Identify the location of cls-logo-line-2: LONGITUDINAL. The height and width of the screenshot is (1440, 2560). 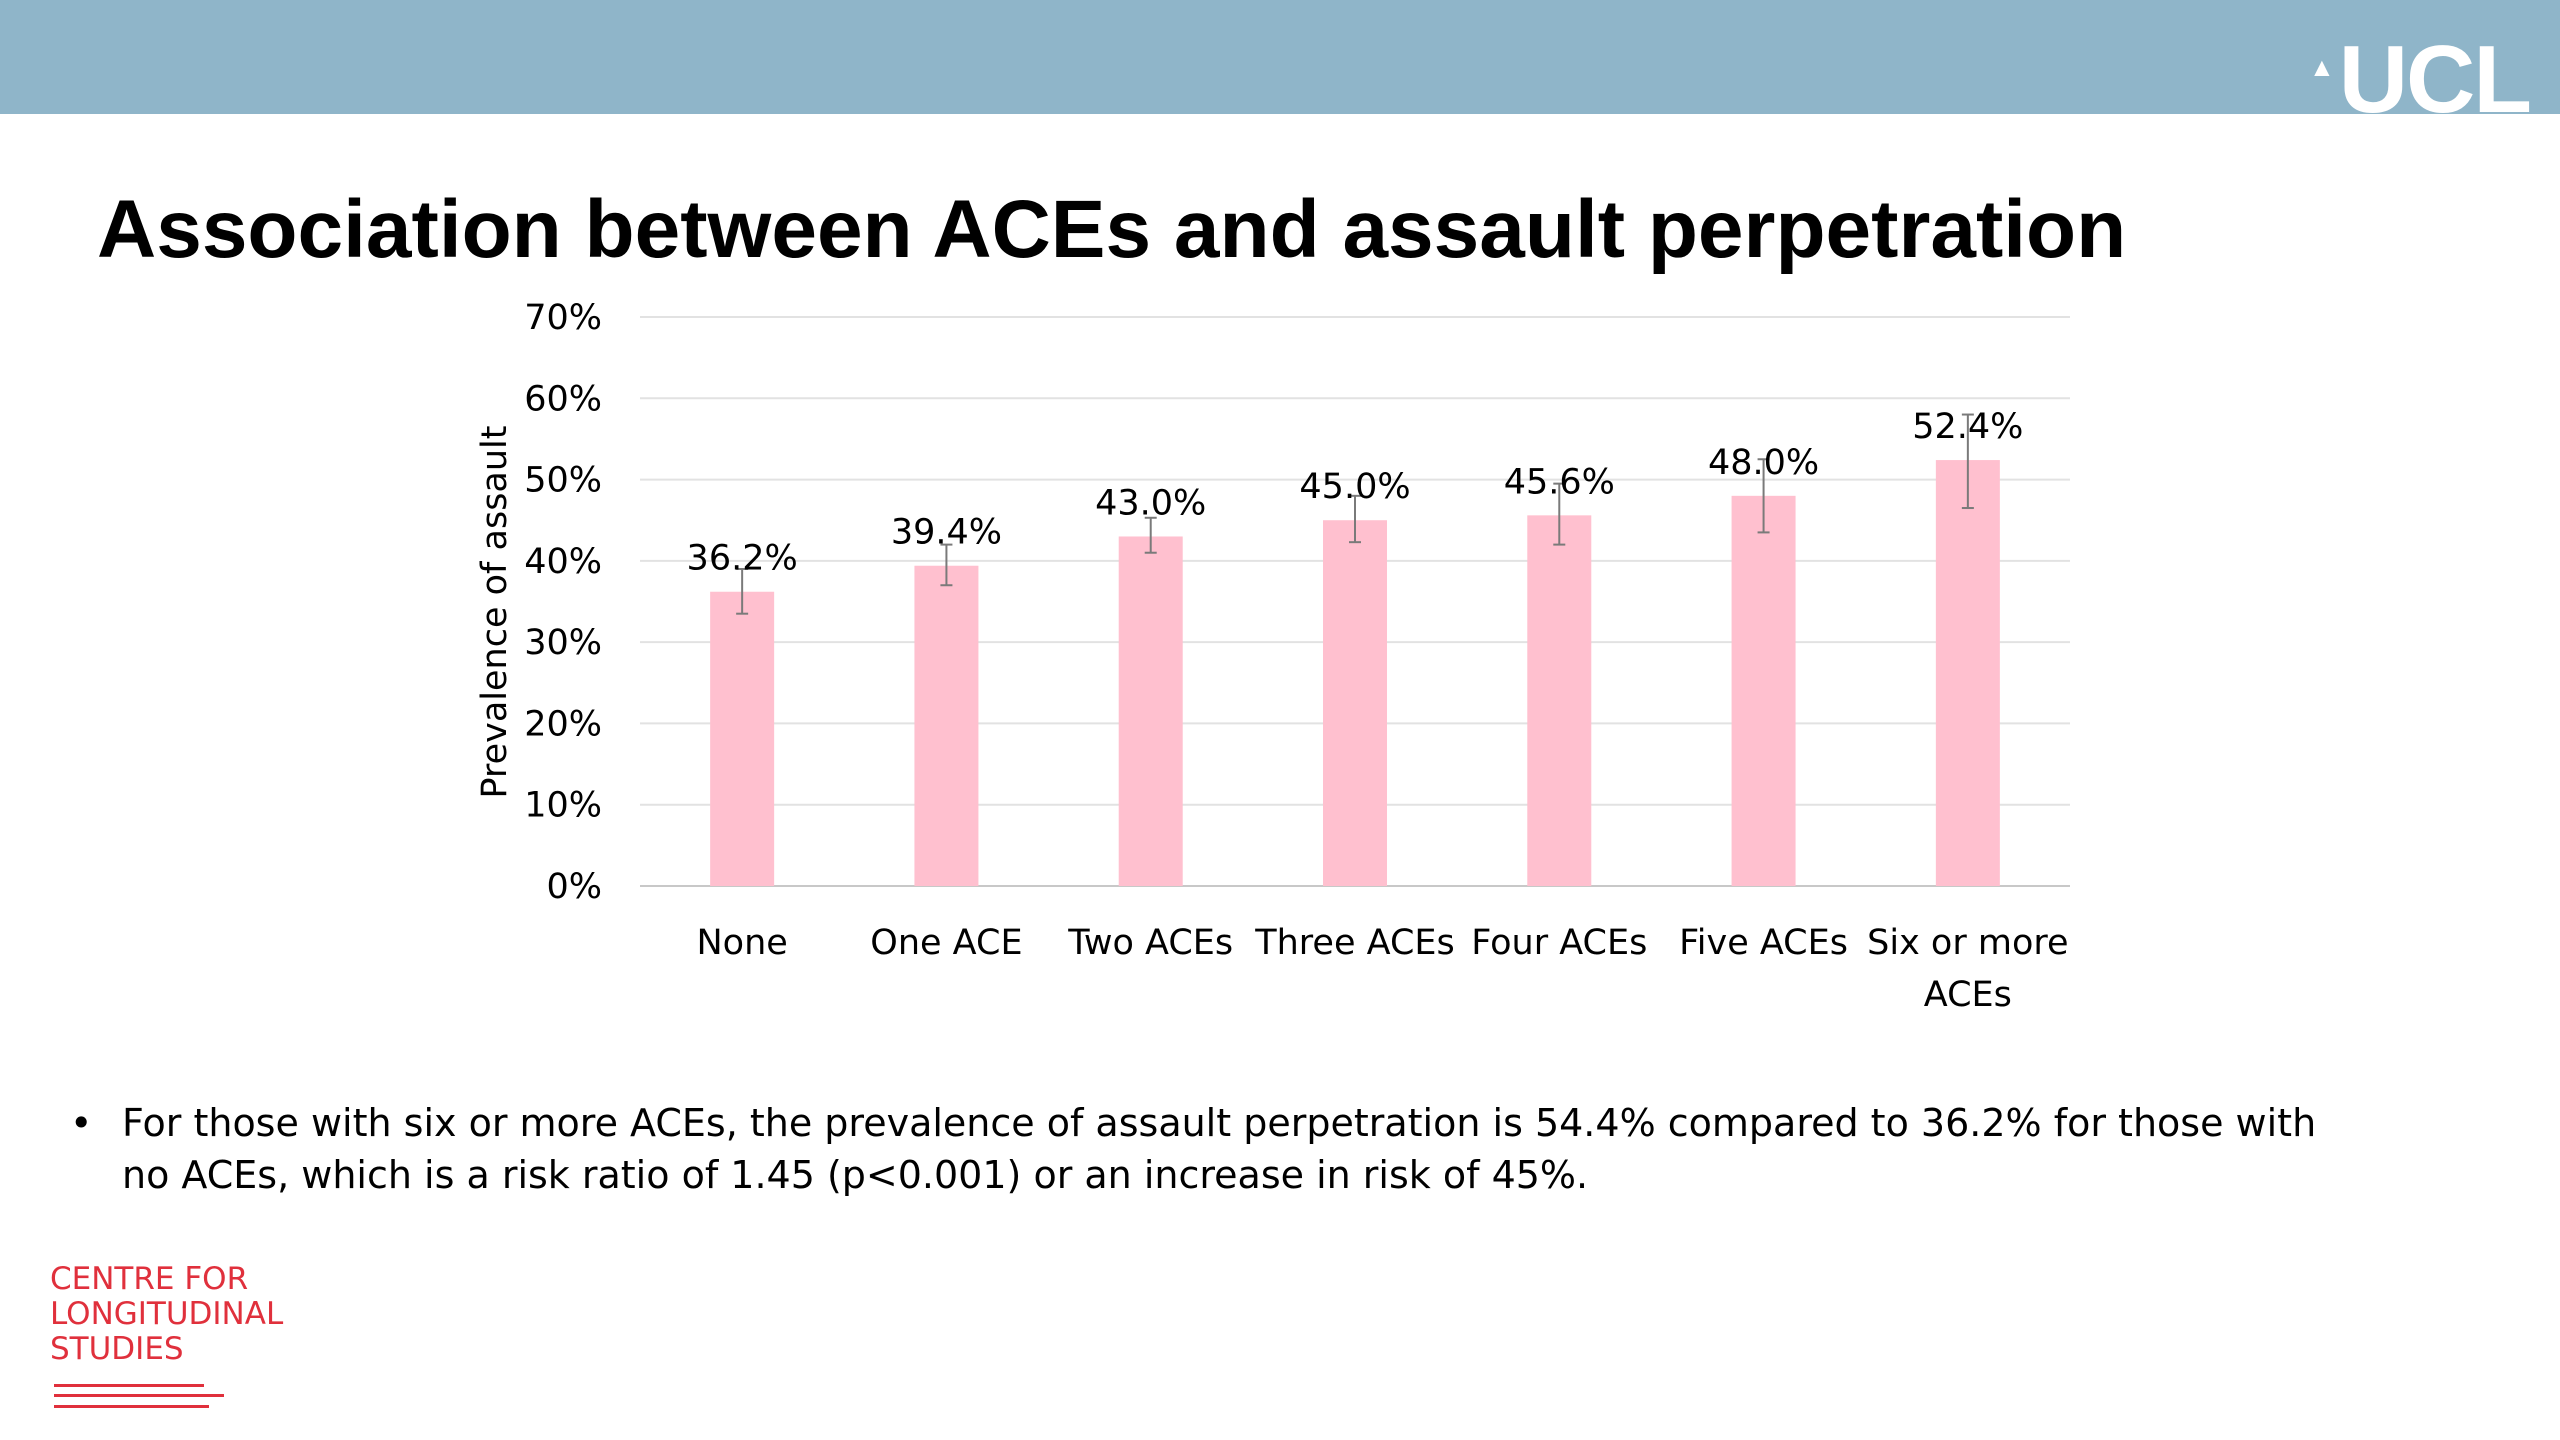
(167, 1314).